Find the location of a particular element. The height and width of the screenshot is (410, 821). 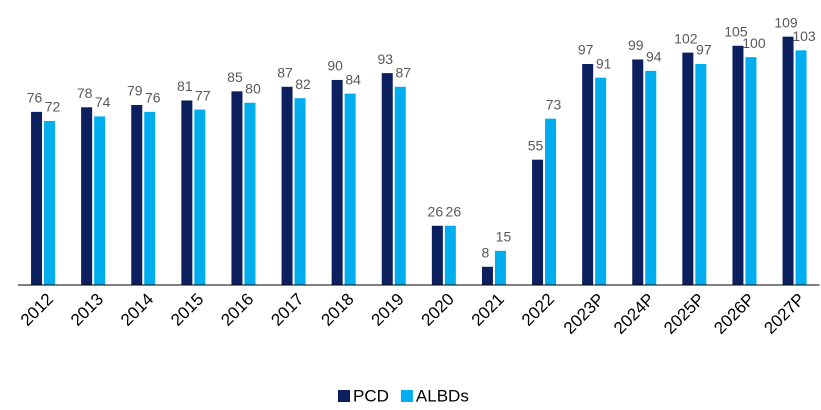

value-label: 77 is located at coordinates (203, 95).